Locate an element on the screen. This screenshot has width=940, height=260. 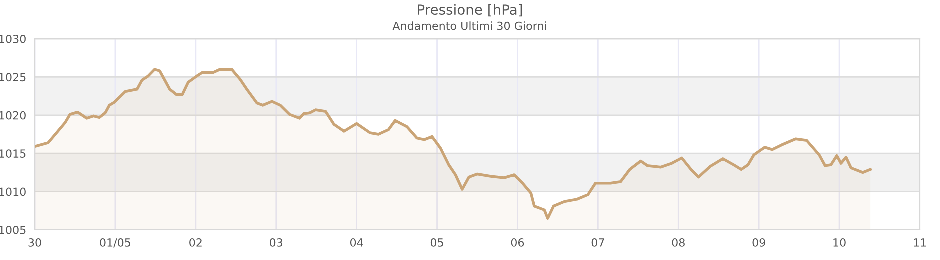
x-tick-label: 08 is located at coordinates (678, 242).